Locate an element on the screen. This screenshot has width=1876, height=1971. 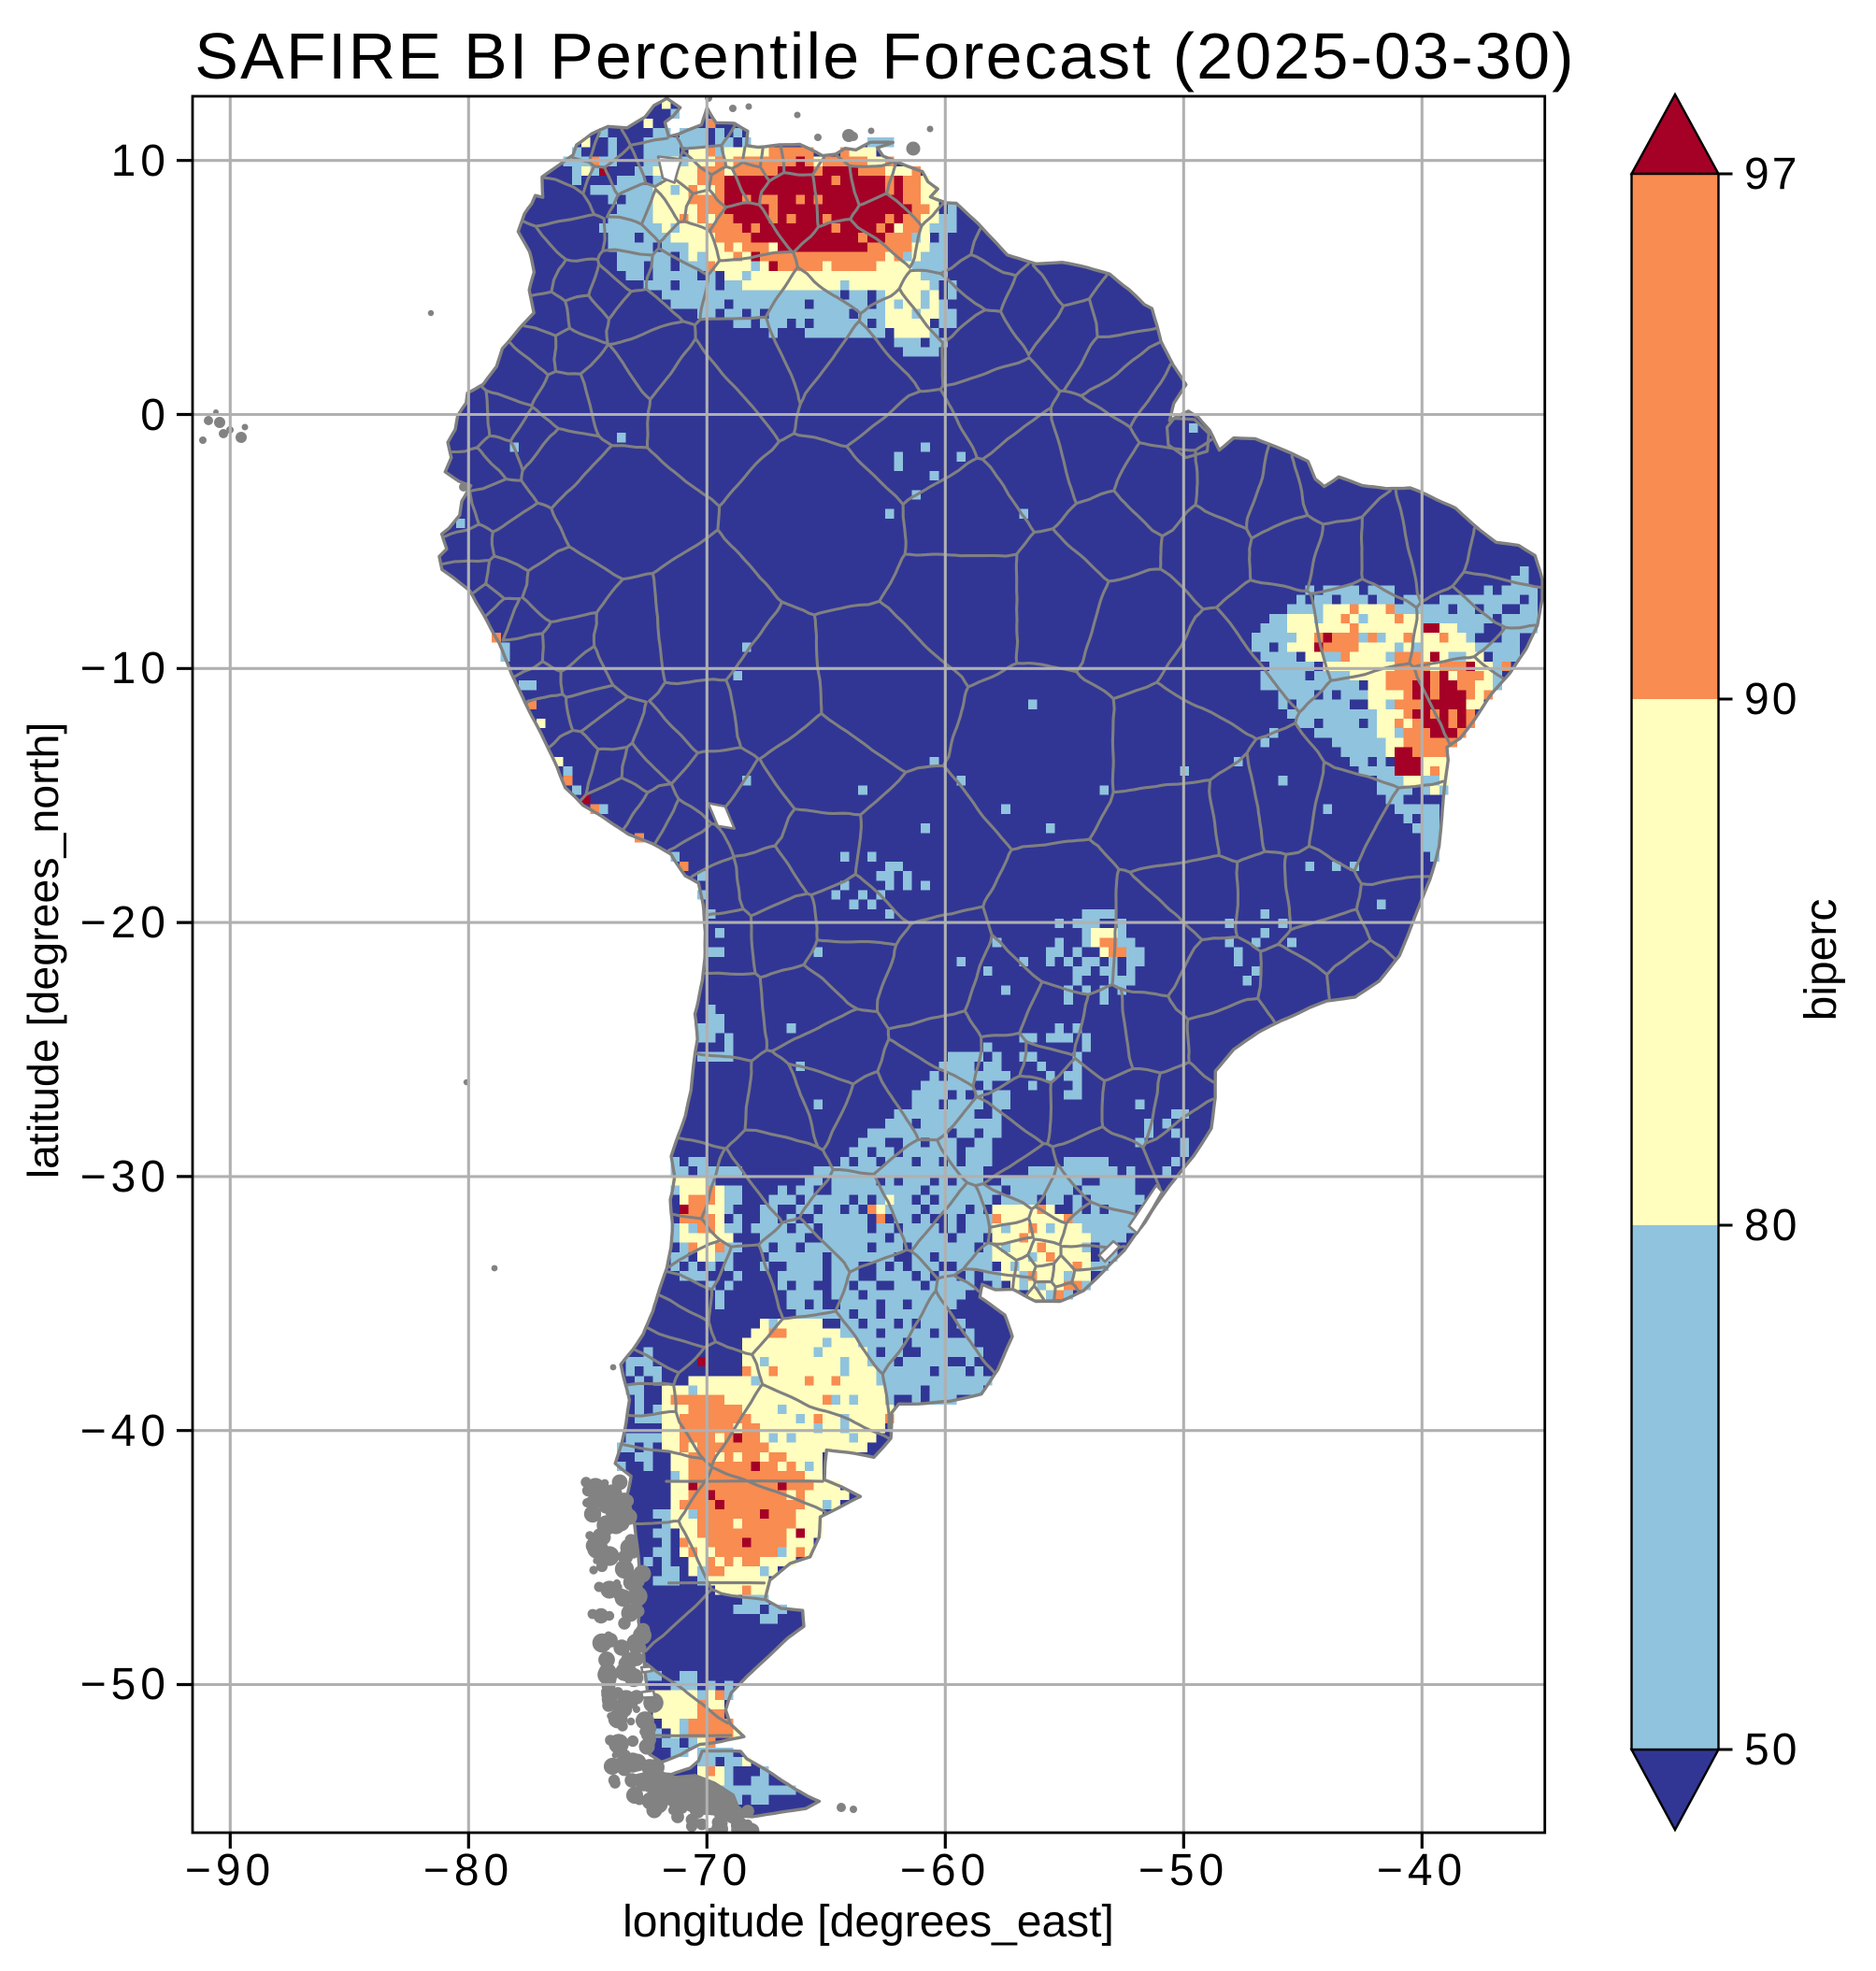
svg-text: 0 is located at coordinates (155, 415).